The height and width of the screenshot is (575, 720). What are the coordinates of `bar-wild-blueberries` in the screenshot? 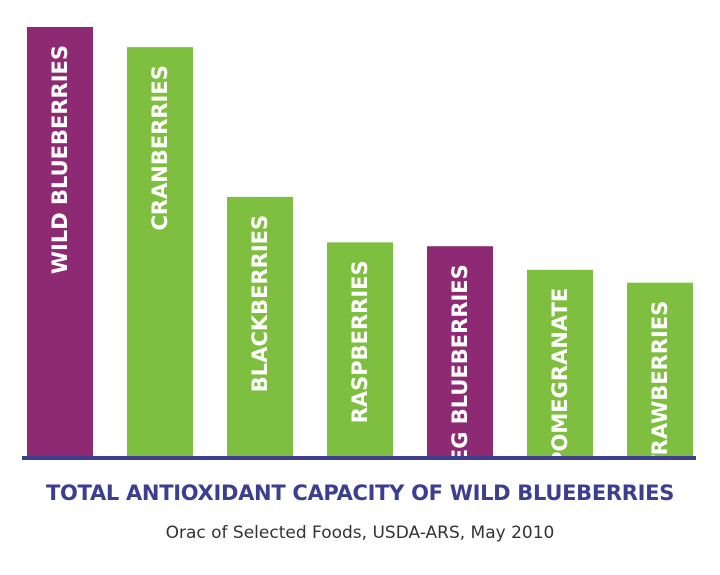 It's located at (60, 241).